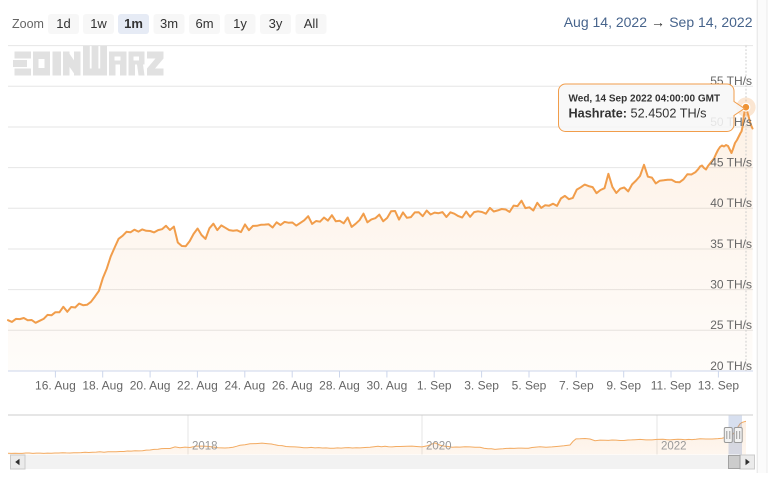 The image size is (768, 478). What do you see at coordinates (28, 24) in the screenshot?
I see `svg-text: Zoom` at bounding box center [28, 24].